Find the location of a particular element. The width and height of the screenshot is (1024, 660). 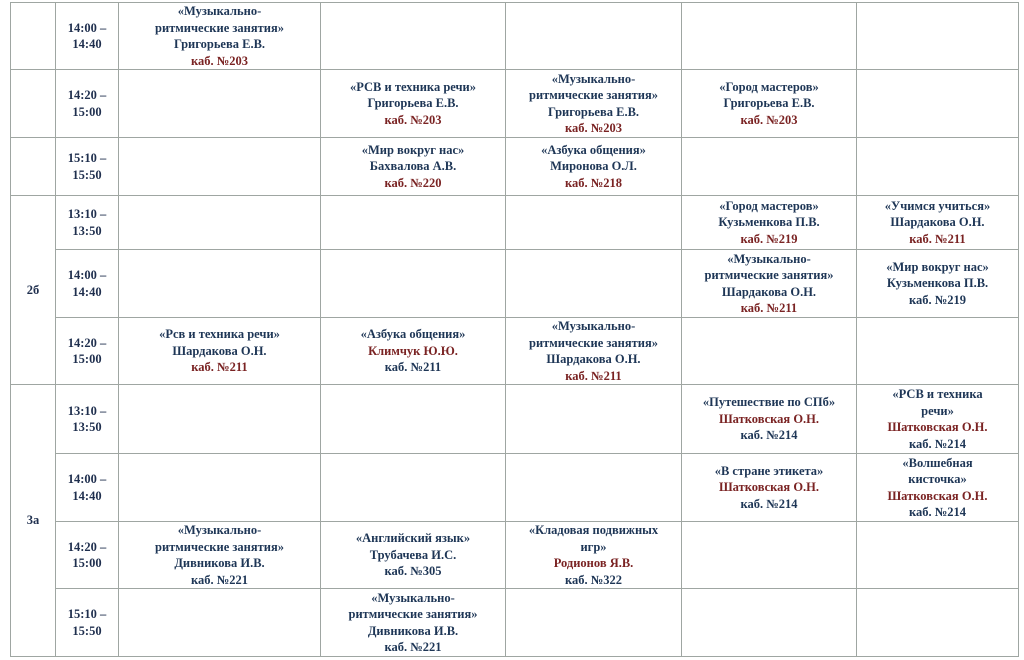

teacher-name: Бахвалова А.В. is located at coordinates (413, 166).